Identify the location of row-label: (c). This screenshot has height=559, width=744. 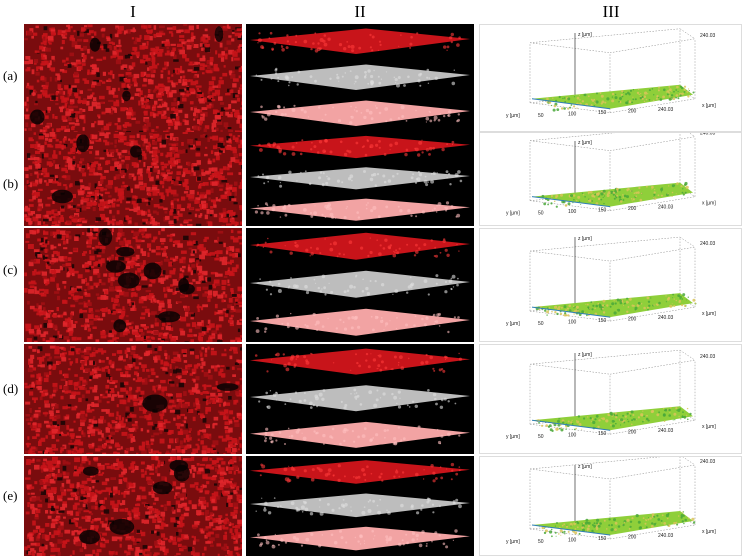
(10, 269).